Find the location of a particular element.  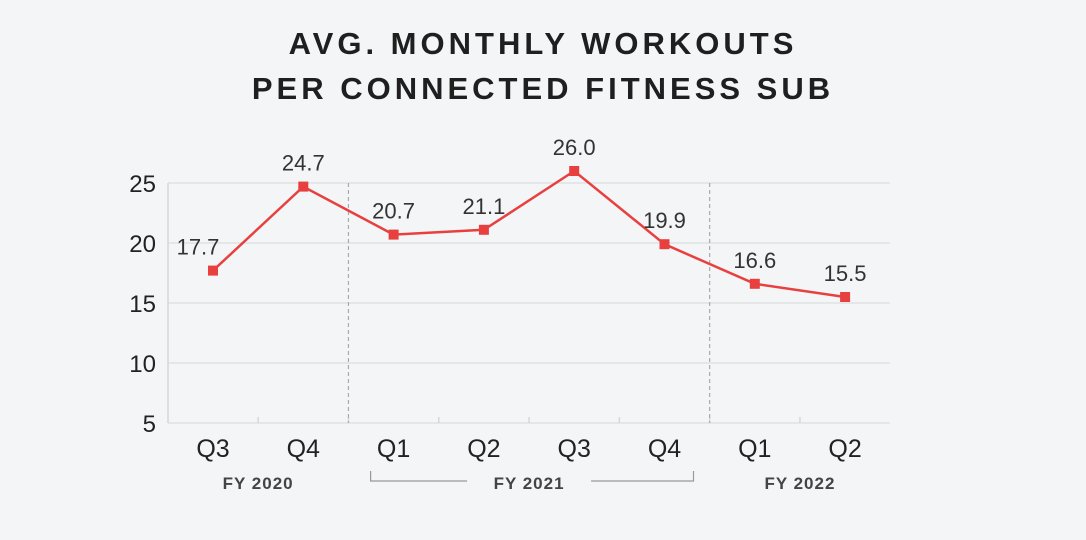

data-label: 17.7 is located at coordinates (198, 247).